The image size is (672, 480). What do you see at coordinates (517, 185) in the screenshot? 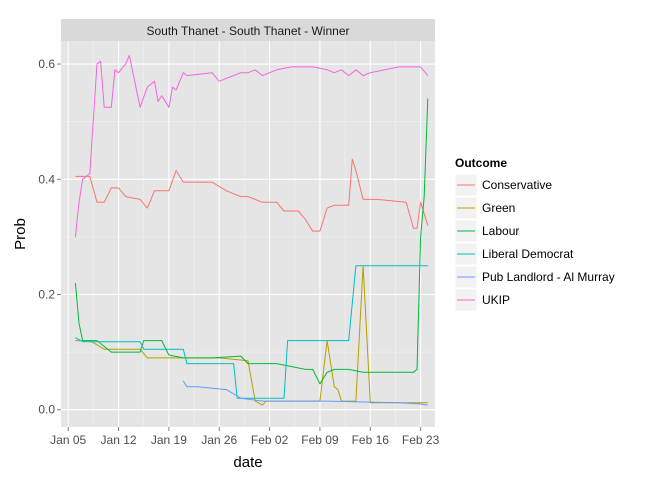
I see `legend-label-conservative: Conservative` at bounding box center [517, 185].